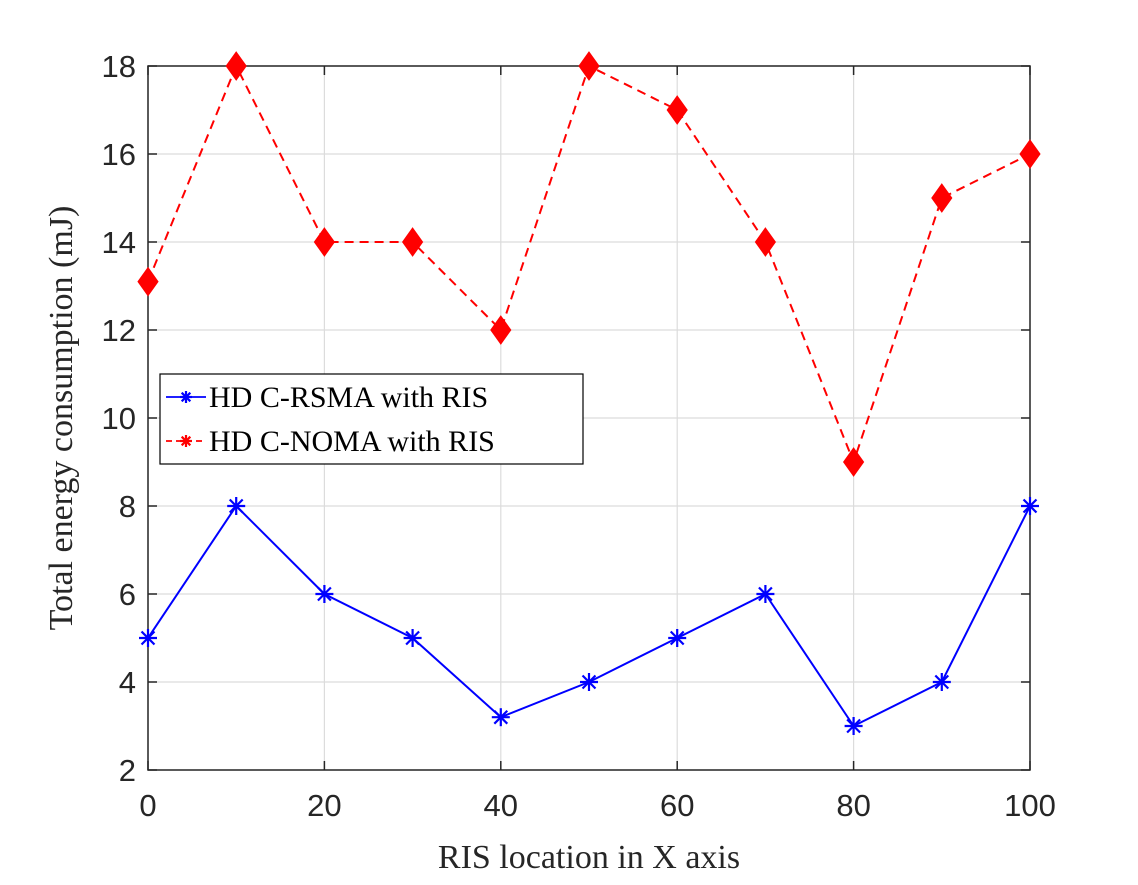  What do you see at coordinates (348, 397) in the screenshot?
I see `legend-entry-rsma: HD C-RSMA with RIS` at bounding box center [348, 397].